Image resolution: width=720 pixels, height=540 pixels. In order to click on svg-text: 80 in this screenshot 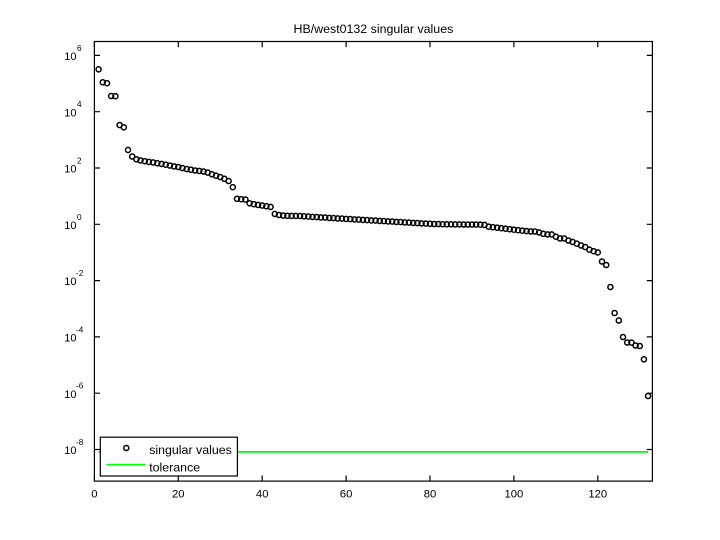, I will do `click(430, 494)`.